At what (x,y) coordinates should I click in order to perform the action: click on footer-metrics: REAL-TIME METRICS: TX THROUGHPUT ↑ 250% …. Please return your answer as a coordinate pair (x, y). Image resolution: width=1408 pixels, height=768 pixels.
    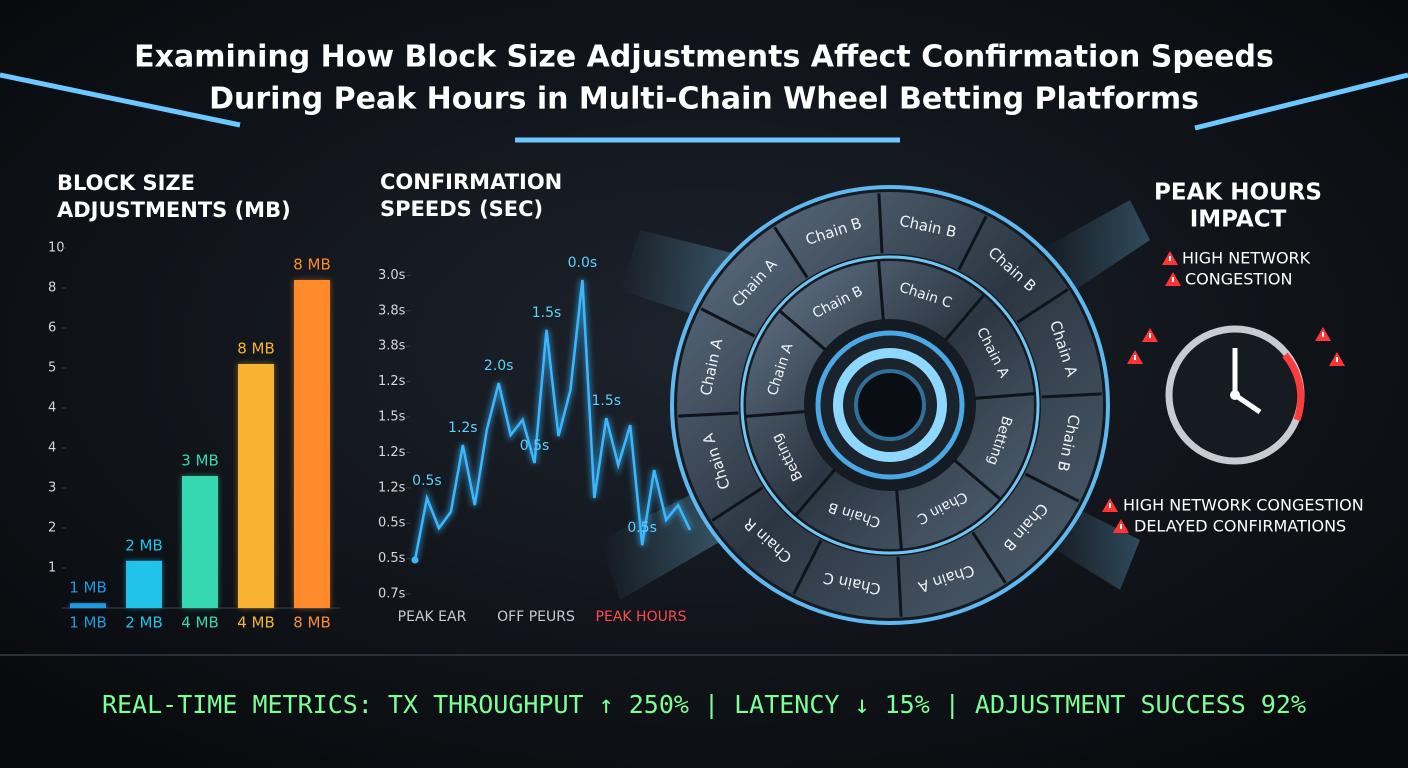
    Looking at the image, I should click on (704, 704).